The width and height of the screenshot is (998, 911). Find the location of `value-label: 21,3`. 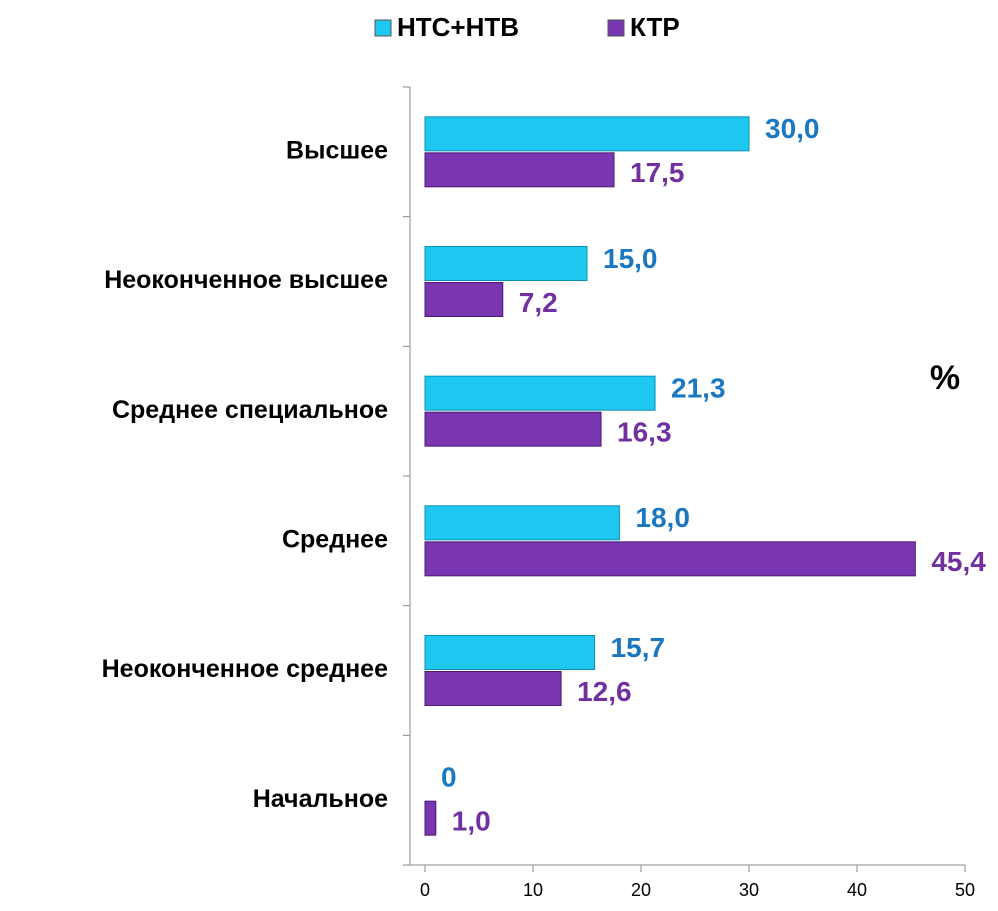

value-label: 21,3 is located at coordinates (698, 388).